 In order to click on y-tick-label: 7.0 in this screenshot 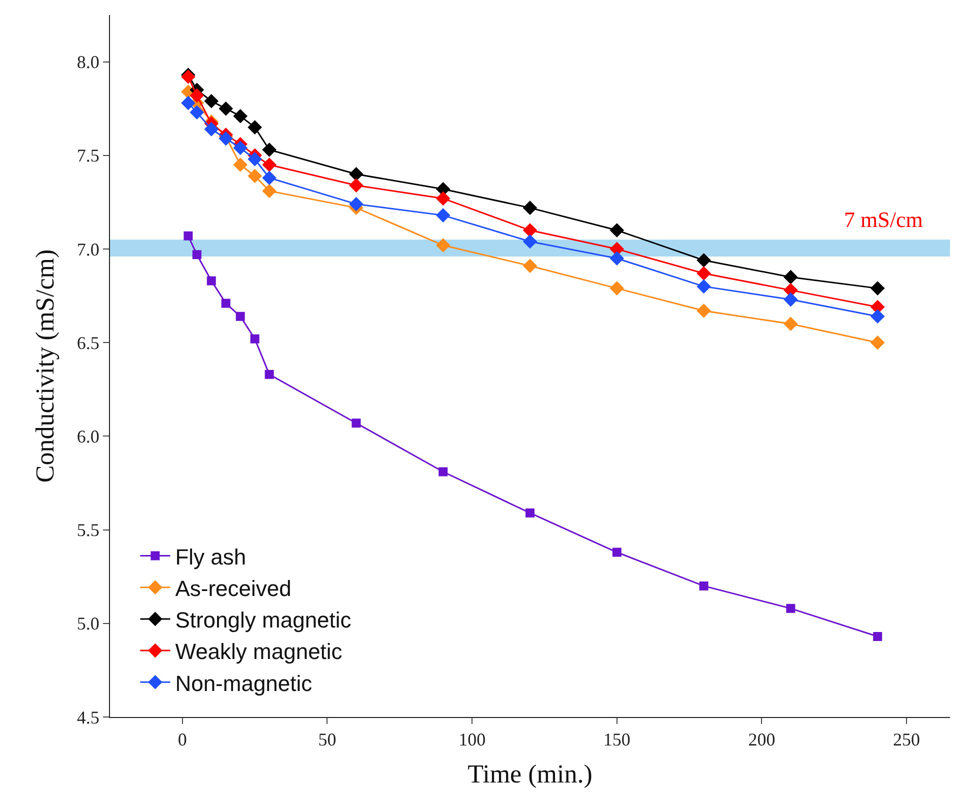, I will do `click(88, 249)`.